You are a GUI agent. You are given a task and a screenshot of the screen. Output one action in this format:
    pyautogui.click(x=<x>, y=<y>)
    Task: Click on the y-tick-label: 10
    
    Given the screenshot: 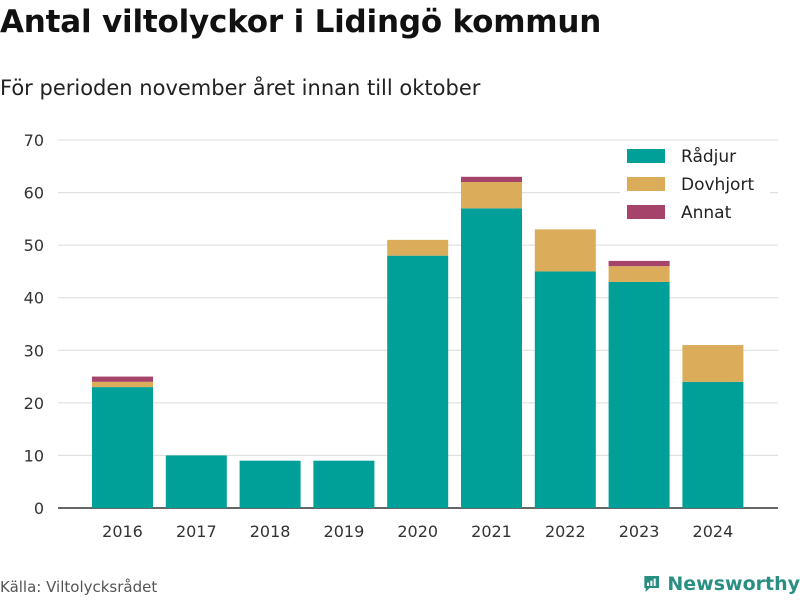 What is the action you would take?
    pyautogui.click(x=34, y=455)
    